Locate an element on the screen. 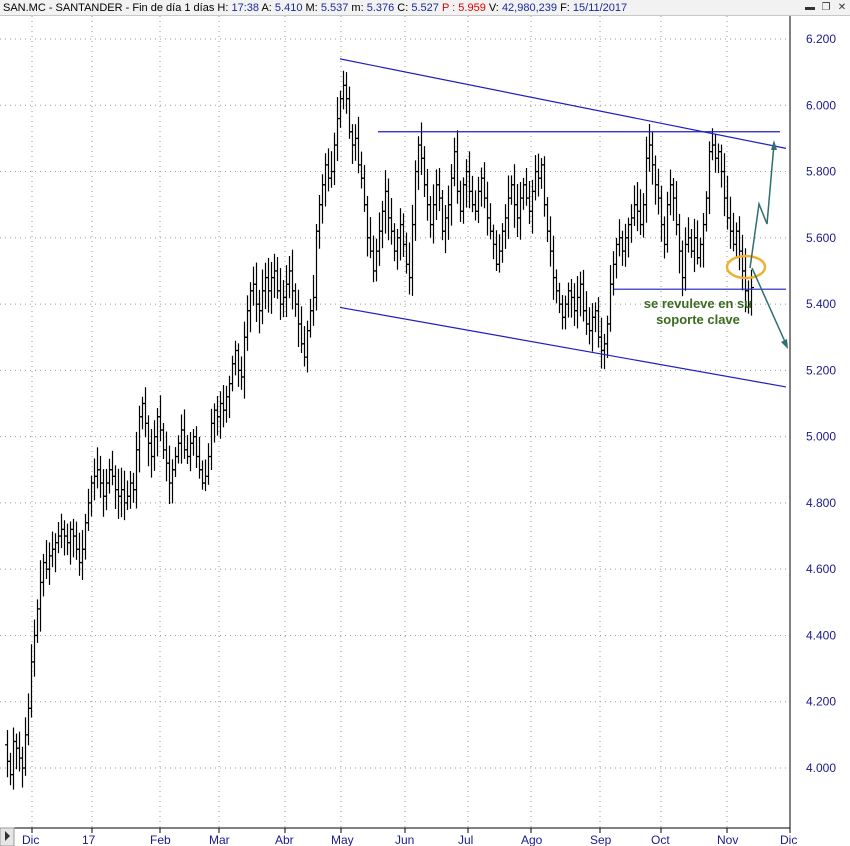  close-label: C: is located at coordinates (403, 8).